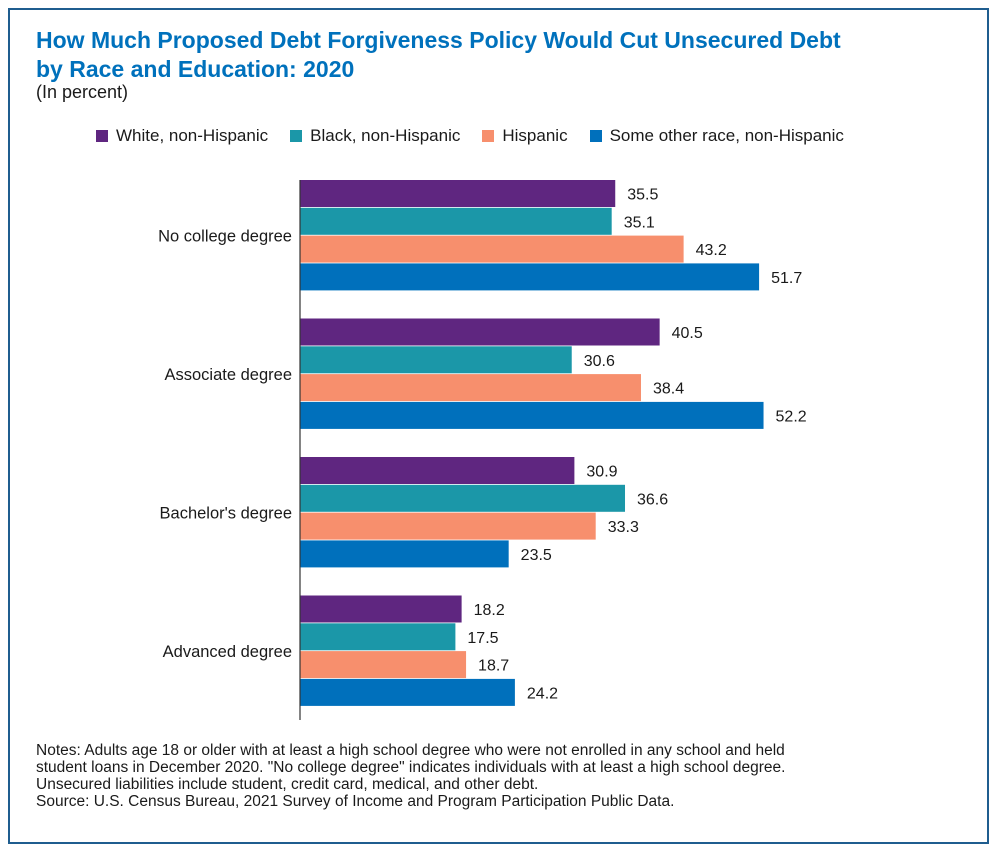  What do you see at coordinates (458, 193) in the screenshot?
I see `bar-no-college-degree-white-non-hispanic` at bounding box center [458, 193].